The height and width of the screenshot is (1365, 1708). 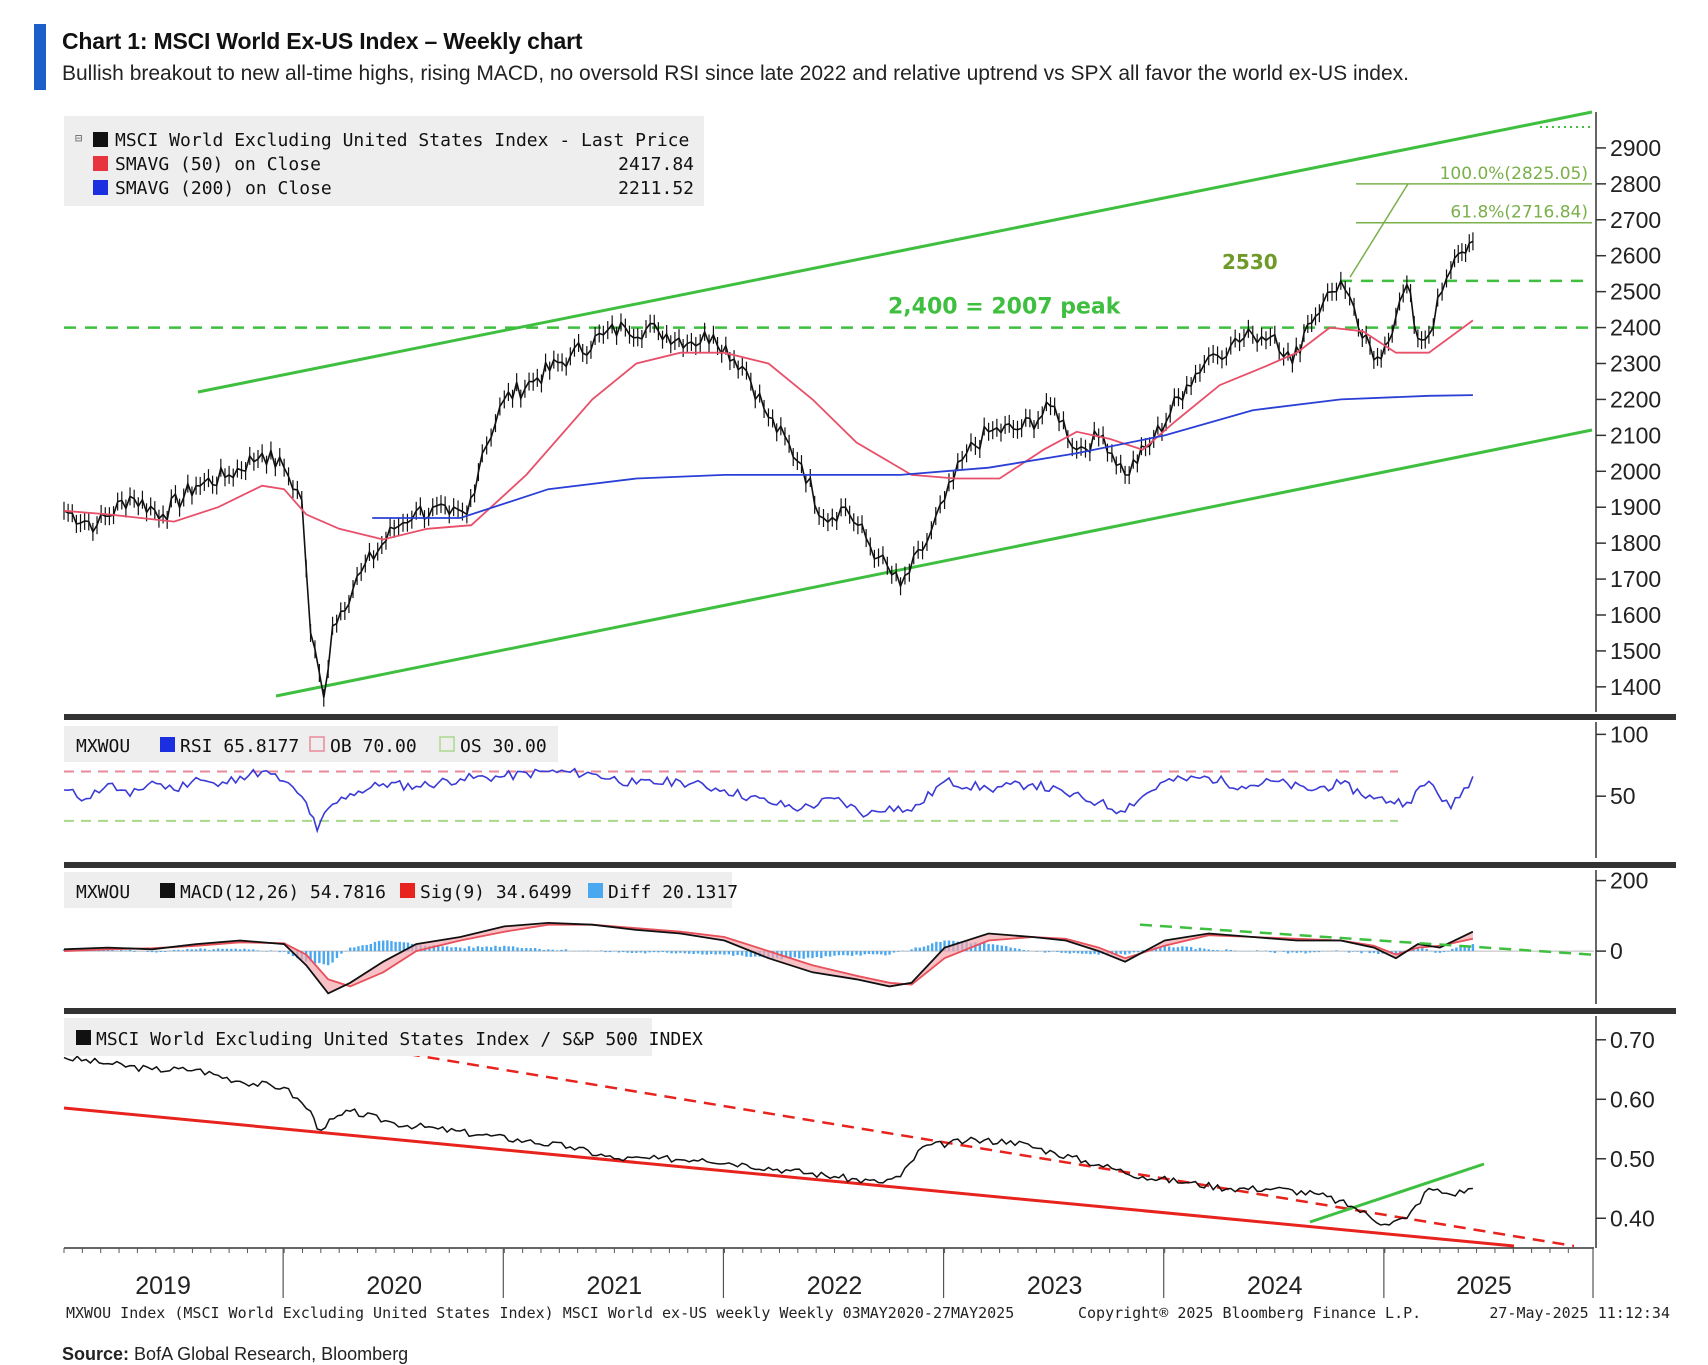 What do you see at coordinates (283, 892) in the screenshot?
I see `legend-label: MACD(12,26) 54.7816` at bounding box center [283, 892].